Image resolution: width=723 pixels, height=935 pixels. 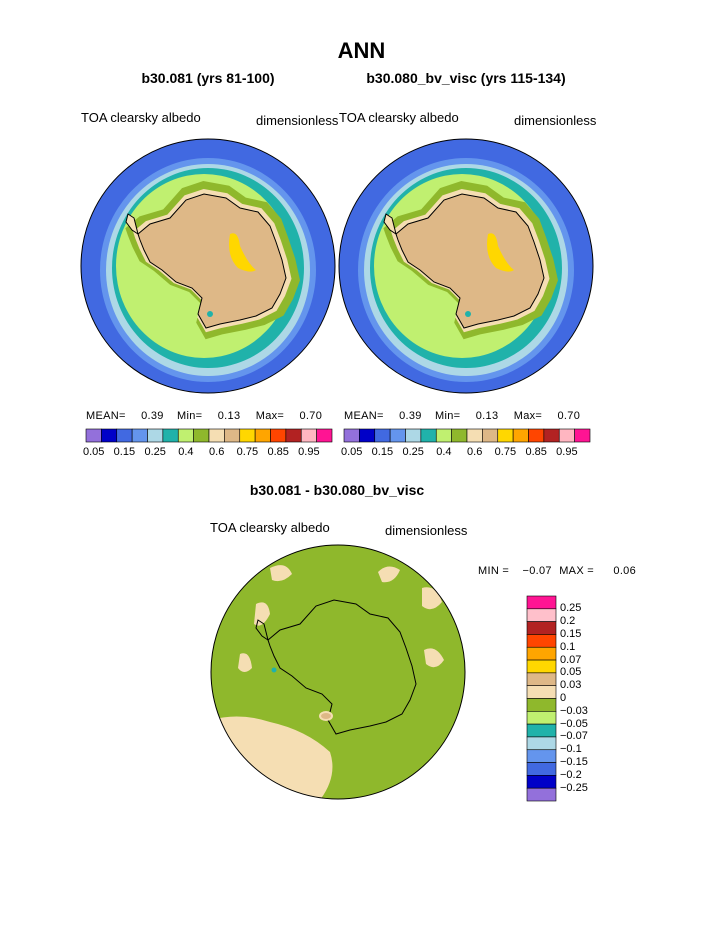 What do you see at coordinates (426, 530) in the screenshot?
I see `difference-units-label: dimensionless` at bounding box center [426, 530].